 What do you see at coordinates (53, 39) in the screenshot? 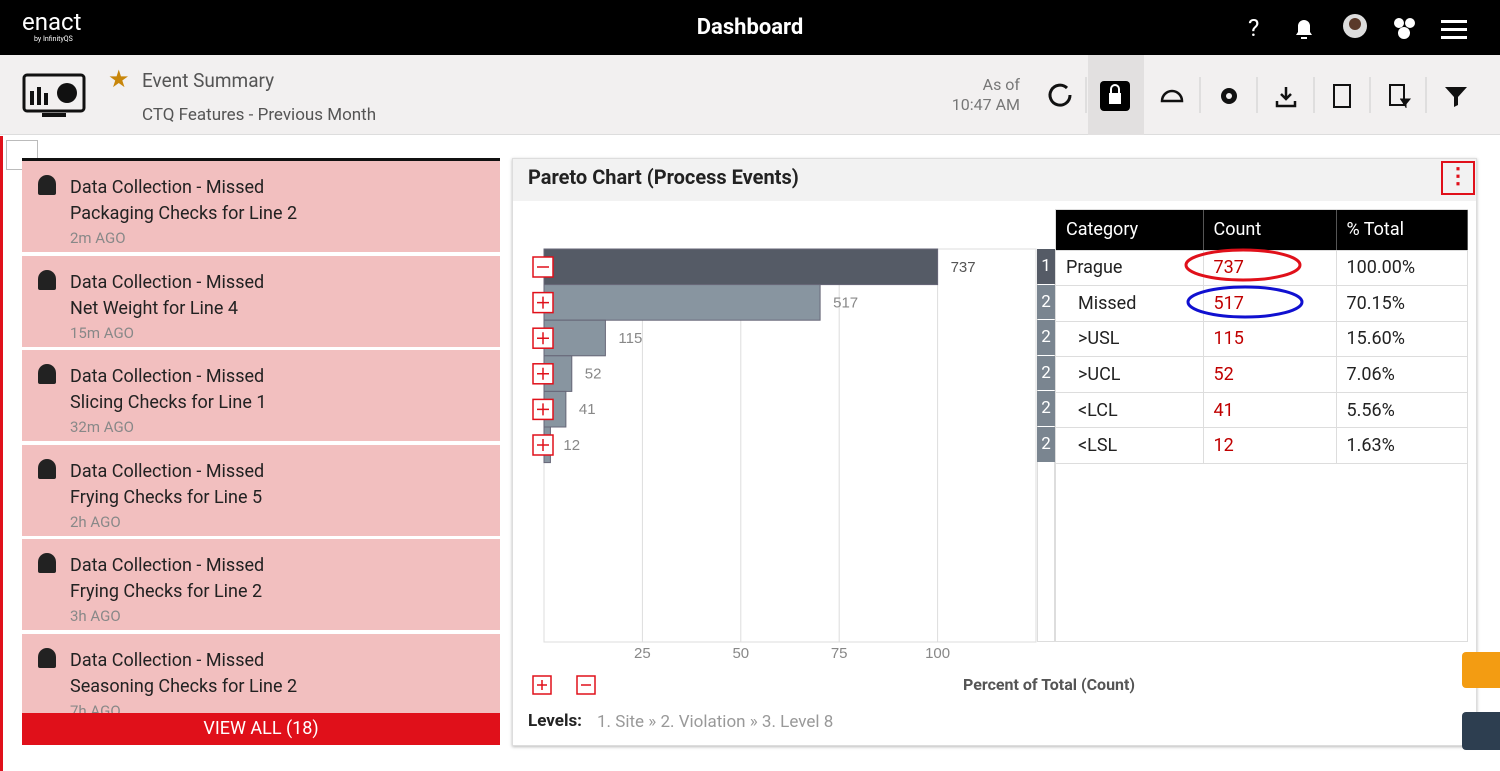
I see `brand-sub: by InfinityQS` at bounding box center [53, 39].